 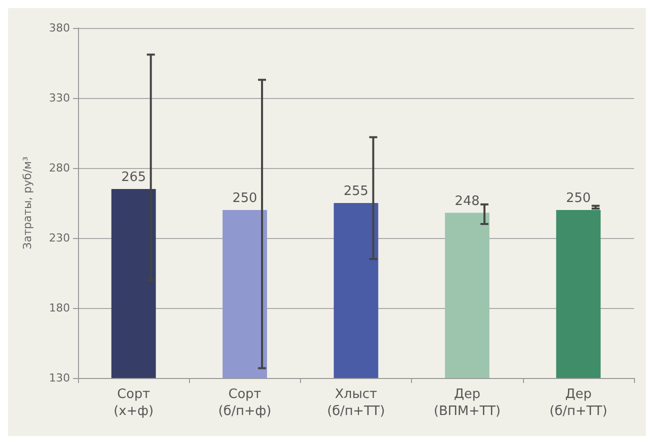 What do you see at coordinates (134, 403) in the screenshot?
I see `x-tick-label: Сорт (х+ф)` at bounding box center [134, 403].